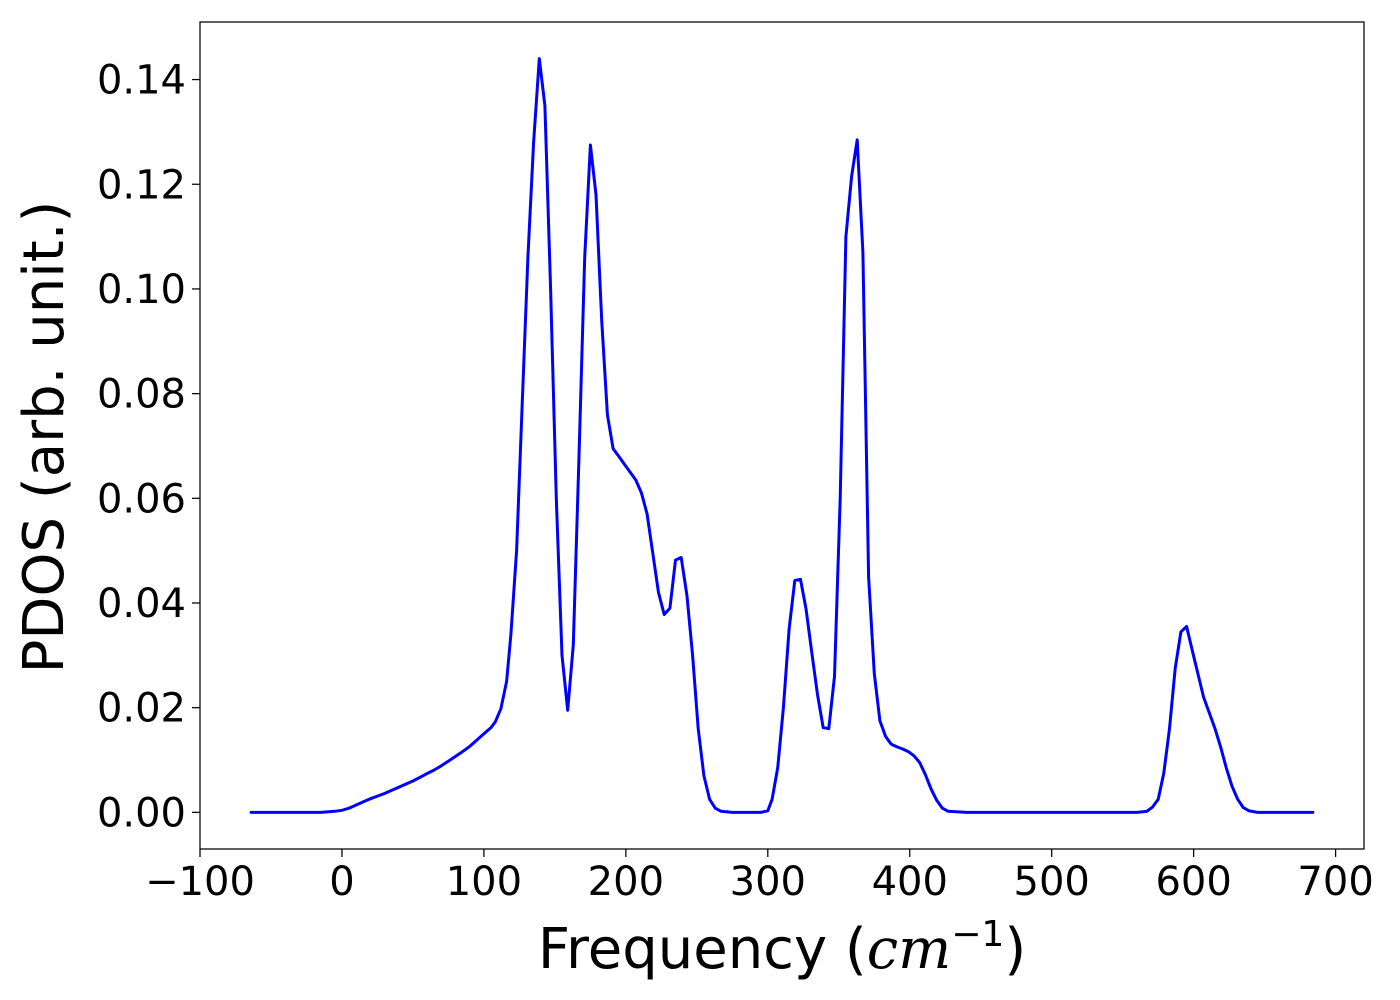 The image size is (1400, 1000). Describe the element at coordinates (768, 882) in the screenshot. I see `x-tick-label: 300` at that location.